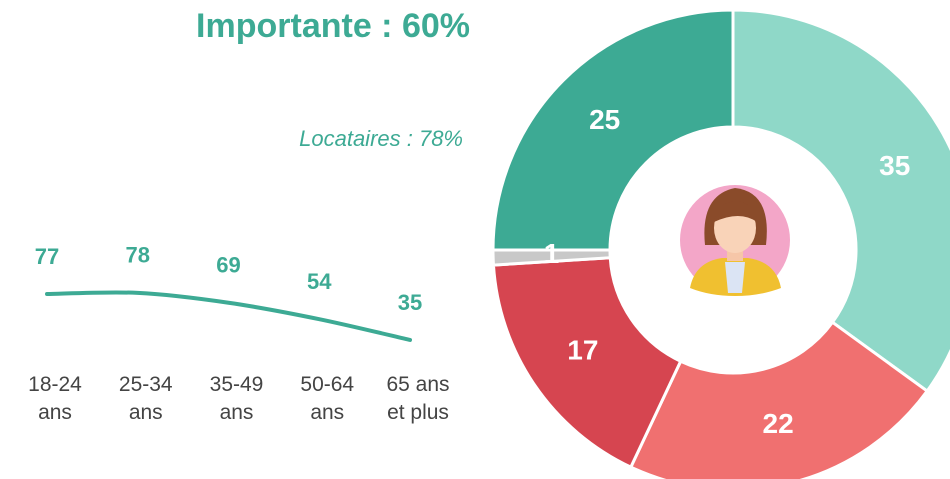 Image resolution: width=950 pixels, height=479 pixels. I want to click on data-label: 77, so click(47, 256).